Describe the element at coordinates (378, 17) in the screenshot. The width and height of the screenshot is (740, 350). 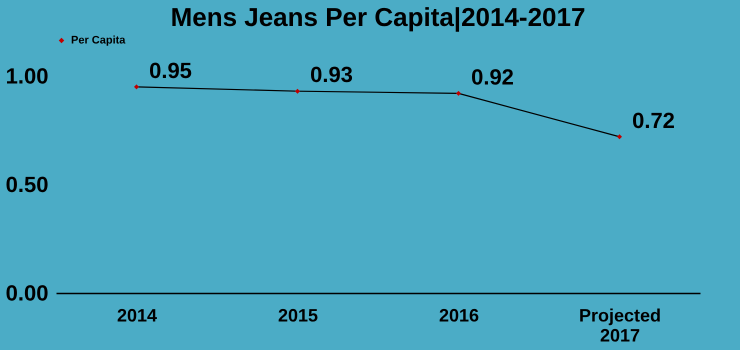
I see `chart-title: Mens Jeans Per Capita|2014-2017` at that location.